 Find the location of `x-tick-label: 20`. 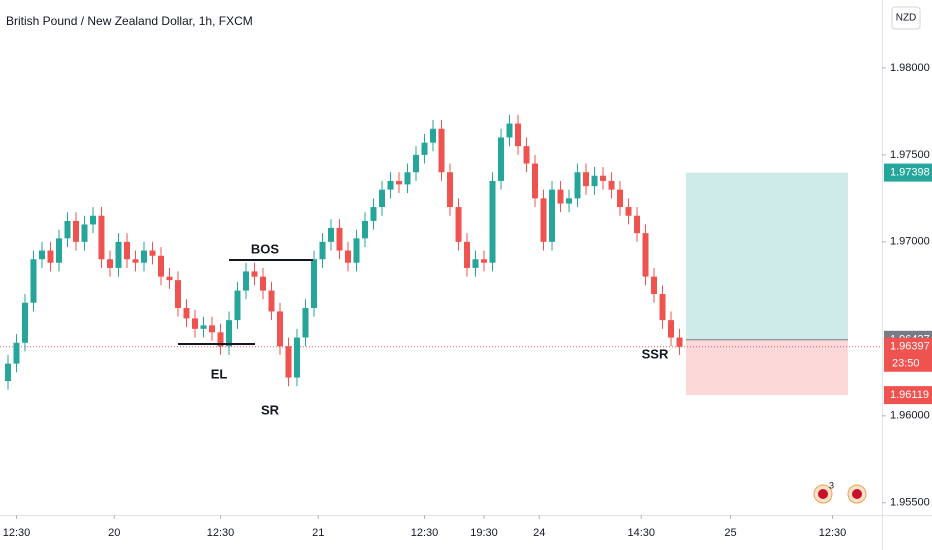

x-tick-label: 20 is located at coordinates (114, 533).